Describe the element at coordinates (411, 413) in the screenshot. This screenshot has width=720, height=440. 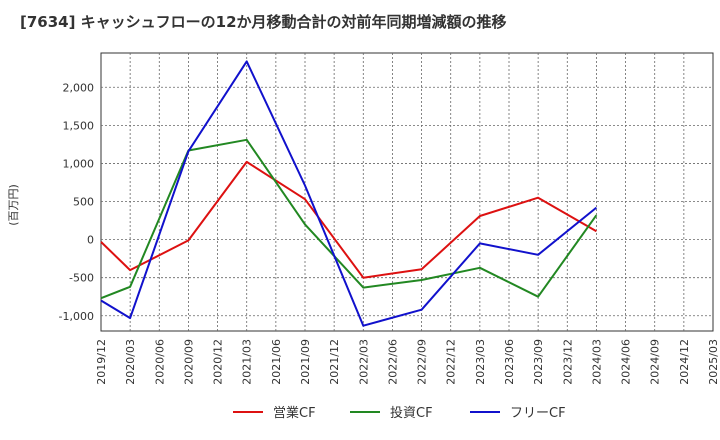
I see `legend-label: 投資CF` at that location.